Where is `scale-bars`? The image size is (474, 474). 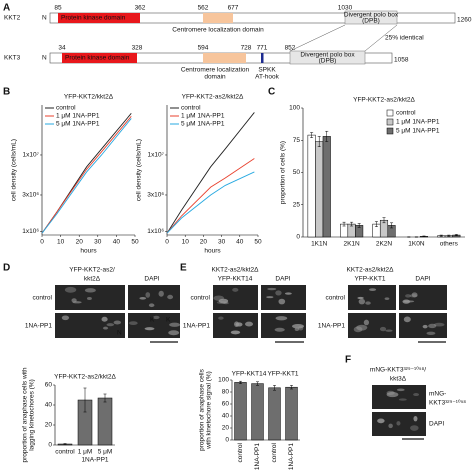
scale-bars is located at coordinates (298, 390).